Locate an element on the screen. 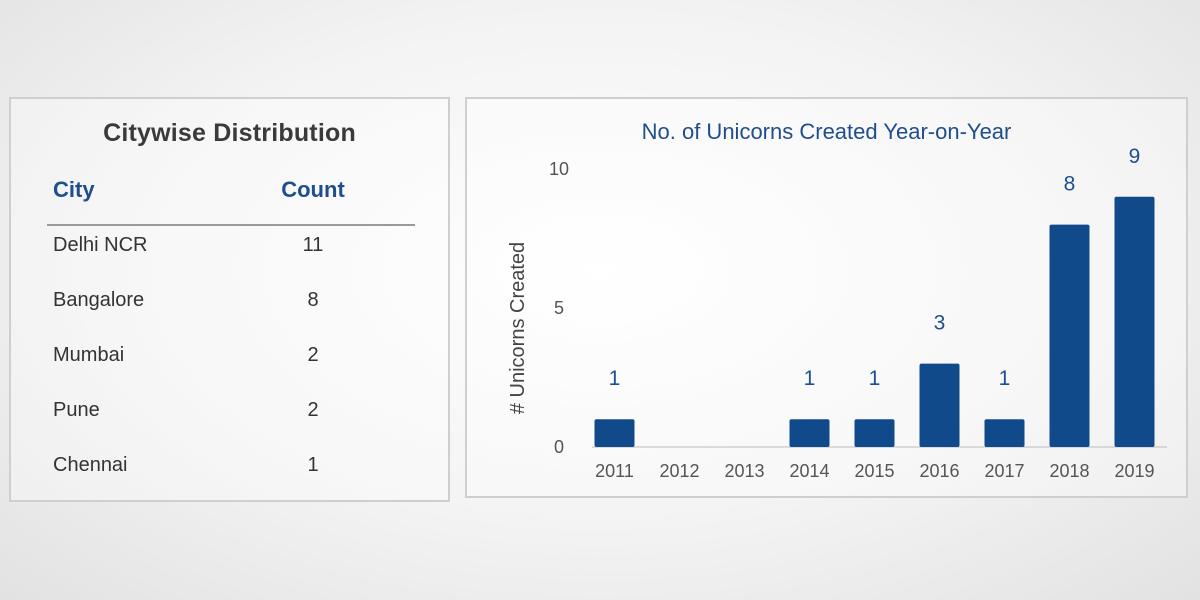  x-tick-label: 2016 is located at coordinates (939, 471).